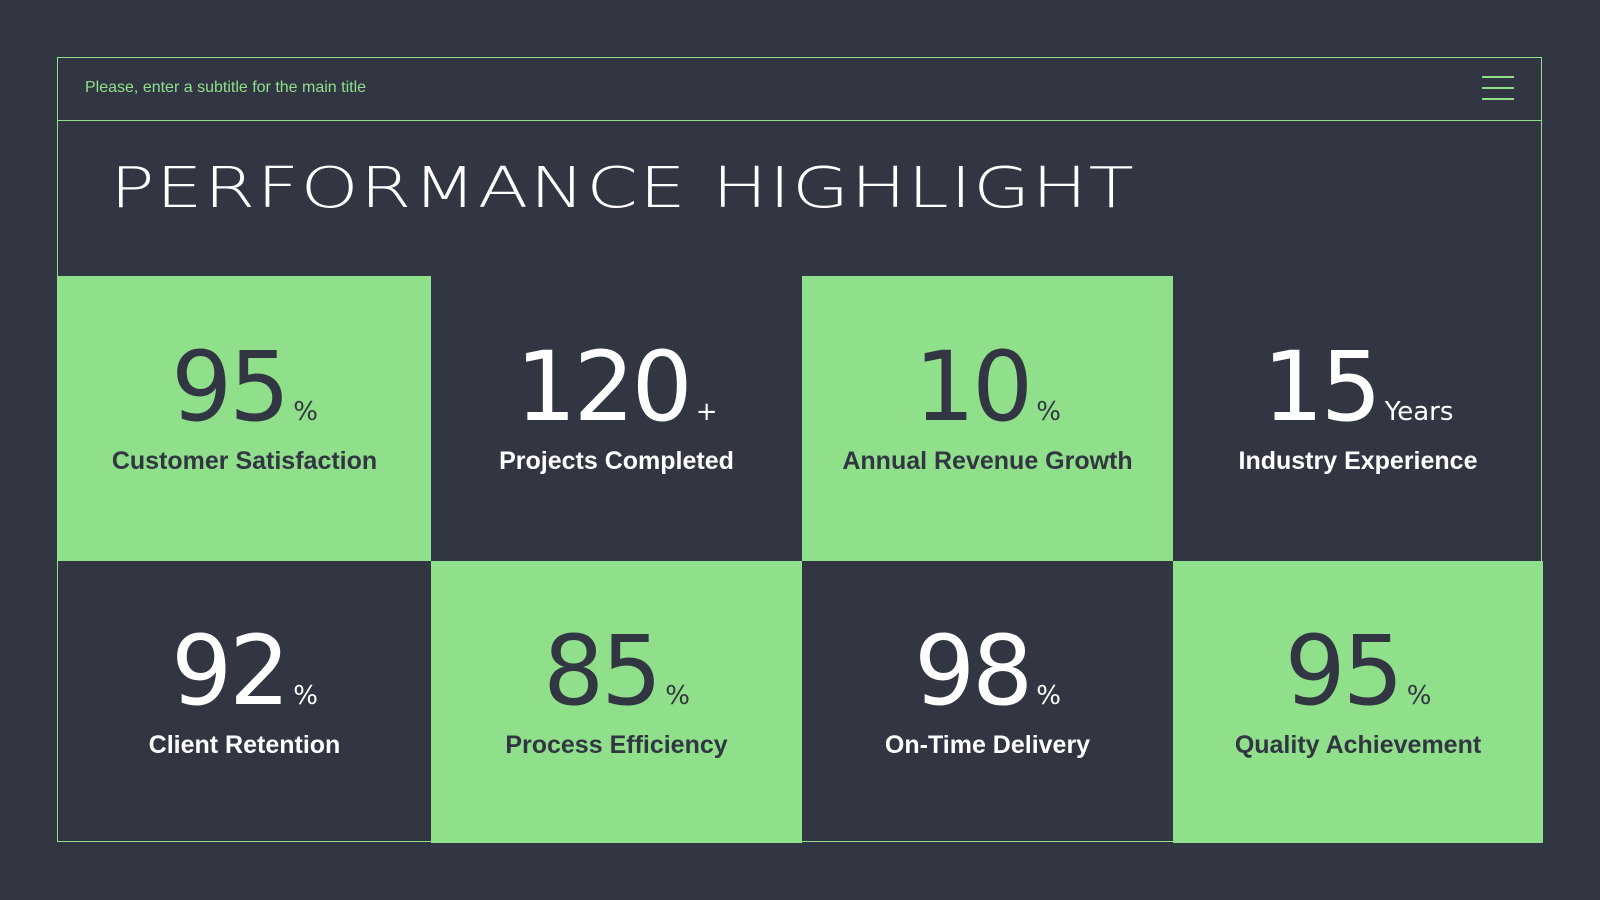 This screenshot has height=900, width=1600. What do you see at coordinates (623, 188) in the screenshot?
I see `title: PERFORMANCE HIGHLIGHT` at bounding box center [623, 188].